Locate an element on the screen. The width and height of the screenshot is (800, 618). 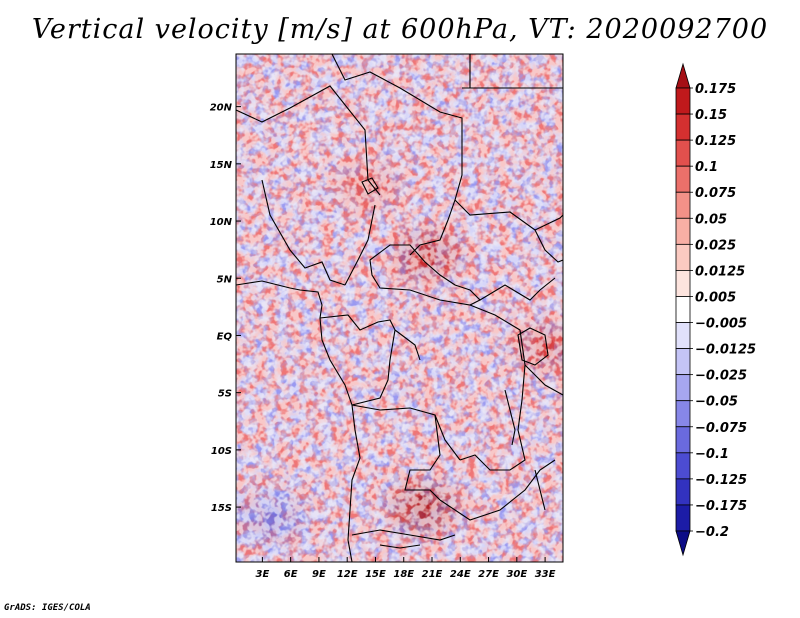
x-axis: 3E 6E 9E 12E 15E 18E 21E 24E 27E 30E 33E is located at coordinates (405, 568).